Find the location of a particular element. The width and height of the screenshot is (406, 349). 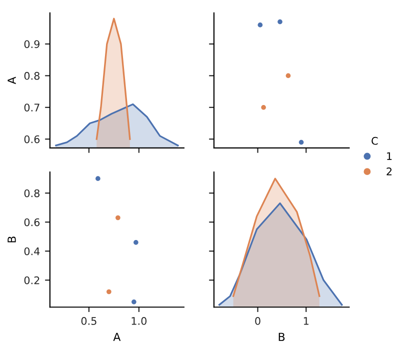

y-axis-title: B is located at coordinates (12, 239).